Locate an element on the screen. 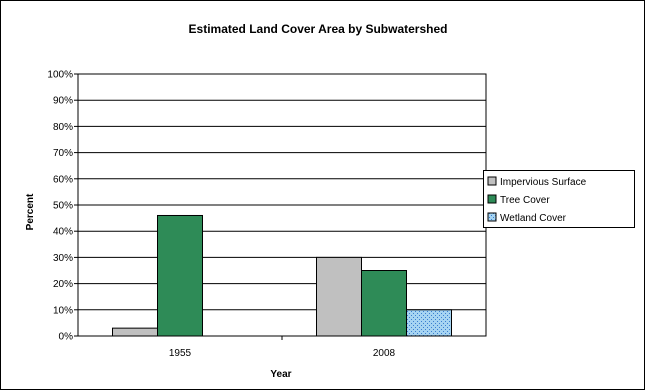 Image resolution: width=648 pixels, height=390 pixels. y-tick-label: 60% is located at coordinates (63, 179).